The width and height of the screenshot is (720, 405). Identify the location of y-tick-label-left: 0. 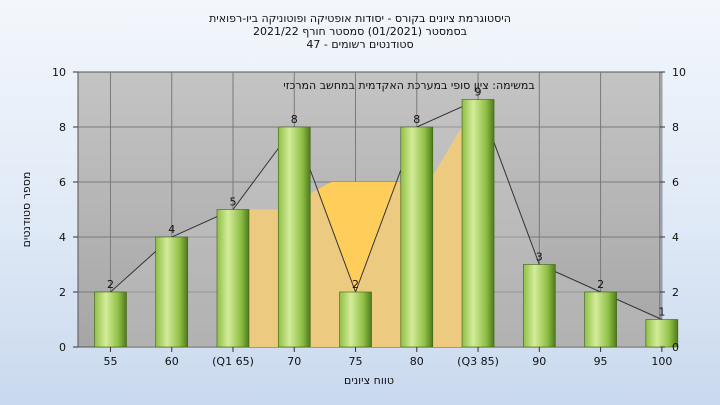
(62, 347).